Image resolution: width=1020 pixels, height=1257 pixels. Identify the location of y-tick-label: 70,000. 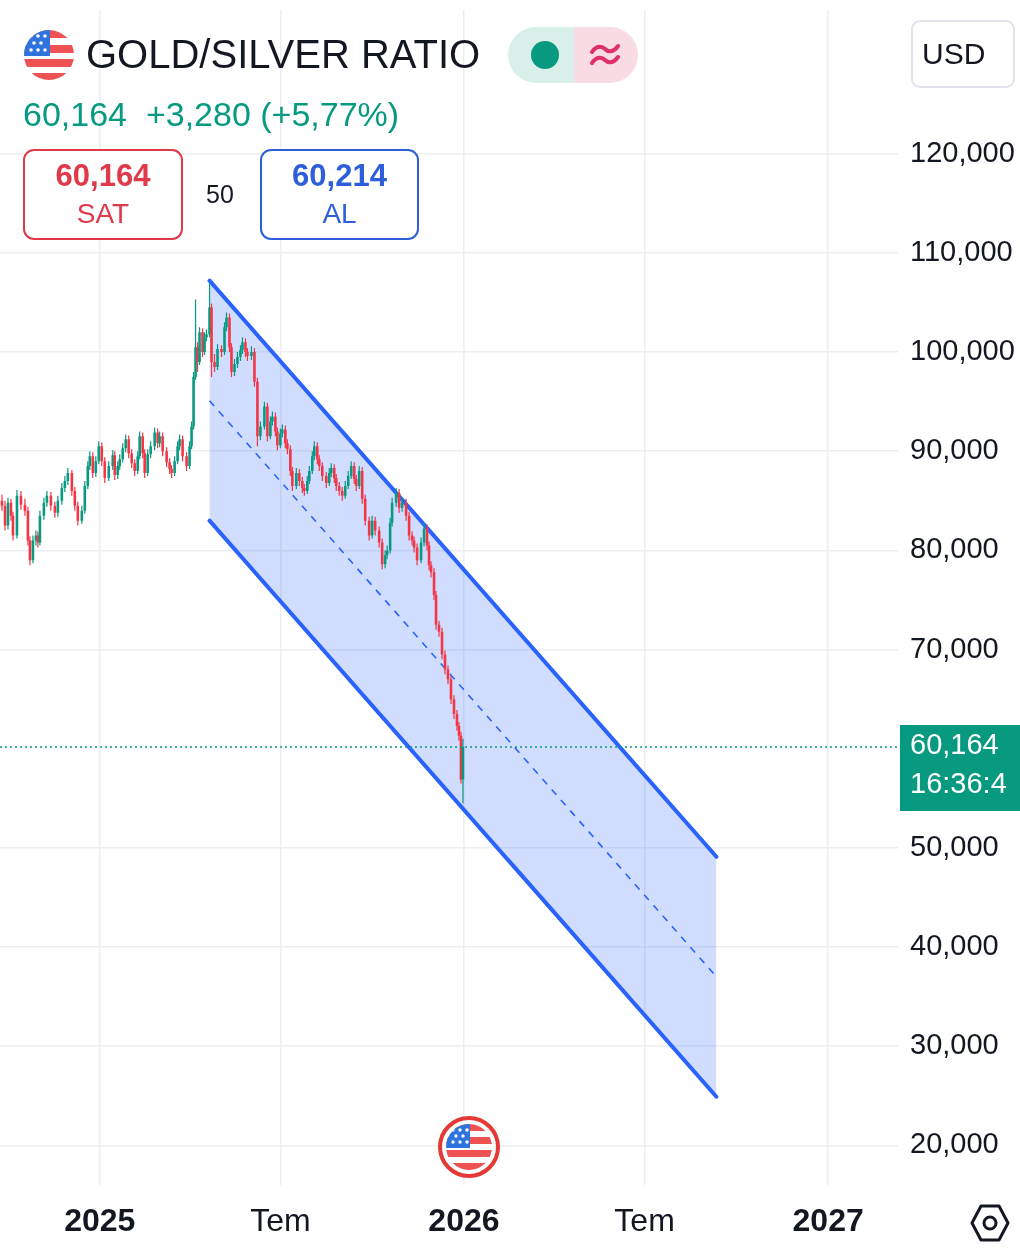
(954, 647).